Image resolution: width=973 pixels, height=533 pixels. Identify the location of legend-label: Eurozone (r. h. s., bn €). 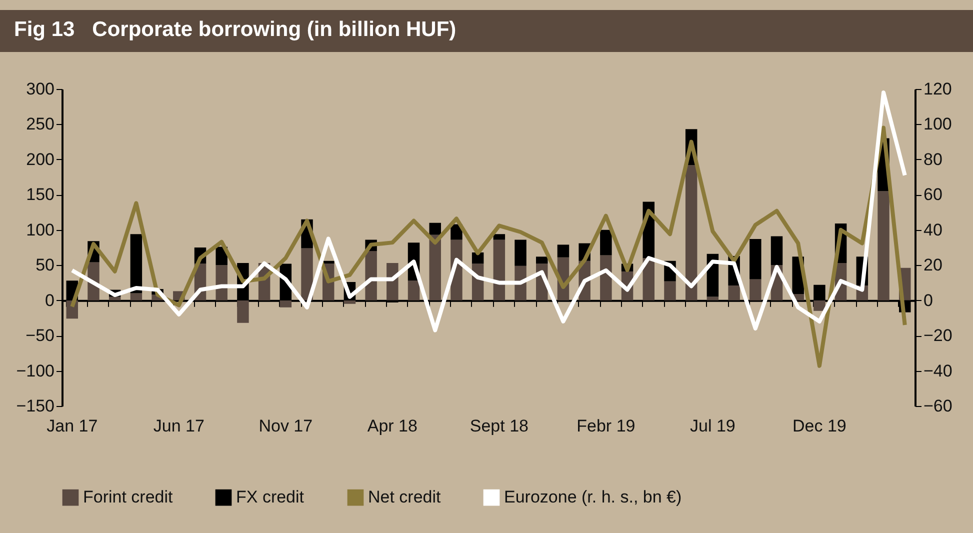
(593, 497).